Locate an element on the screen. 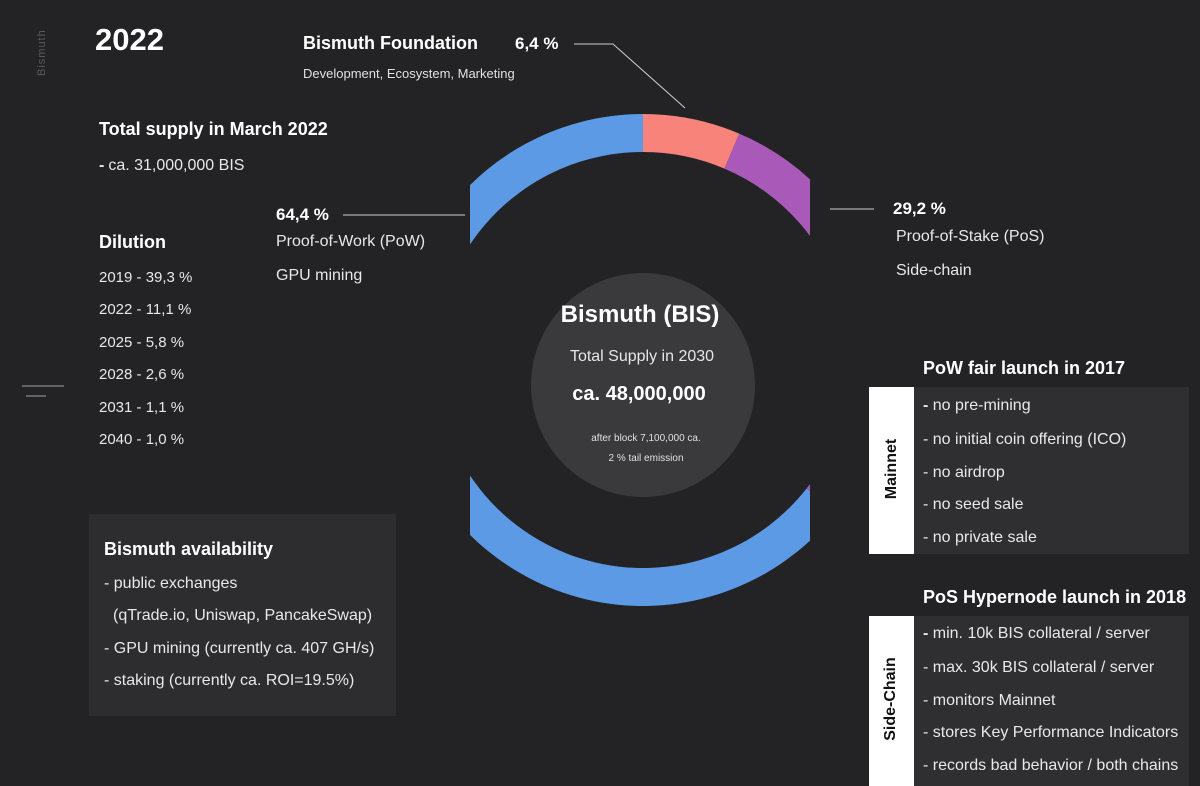 The width and height of the screenshot is (1200, 786). pow-percent: 64,4 % is located at coordinates (302, 214).